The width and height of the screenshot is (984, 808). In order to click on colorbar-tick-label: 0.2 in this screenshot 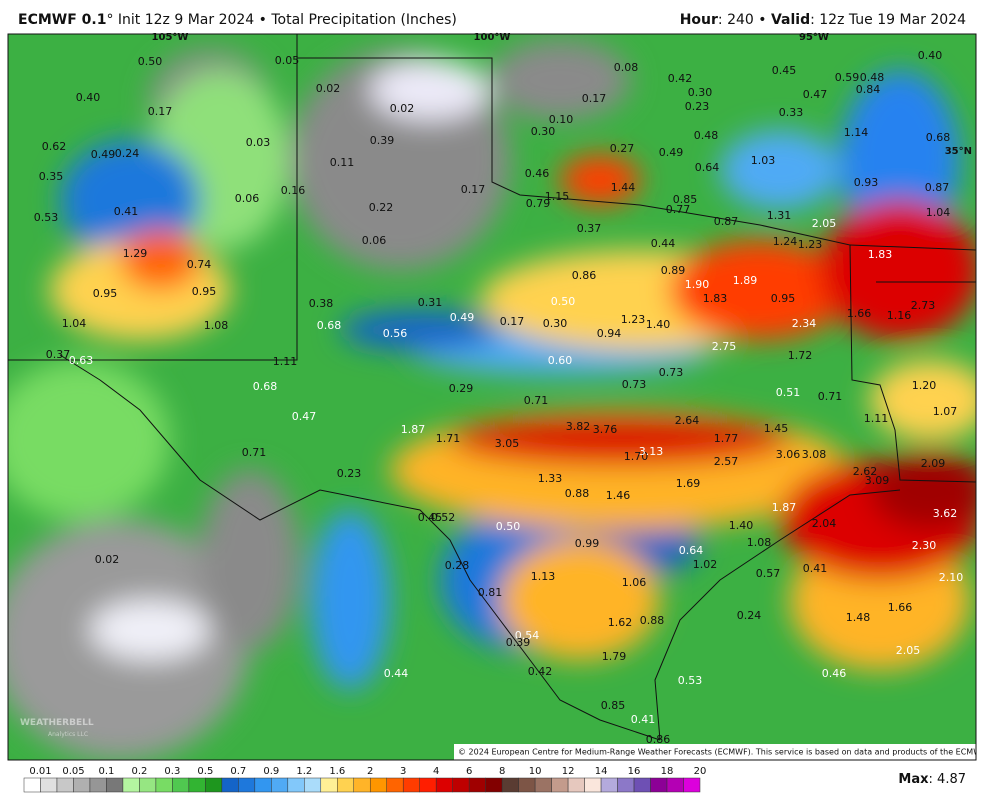, I will do `click(139, 771)`.